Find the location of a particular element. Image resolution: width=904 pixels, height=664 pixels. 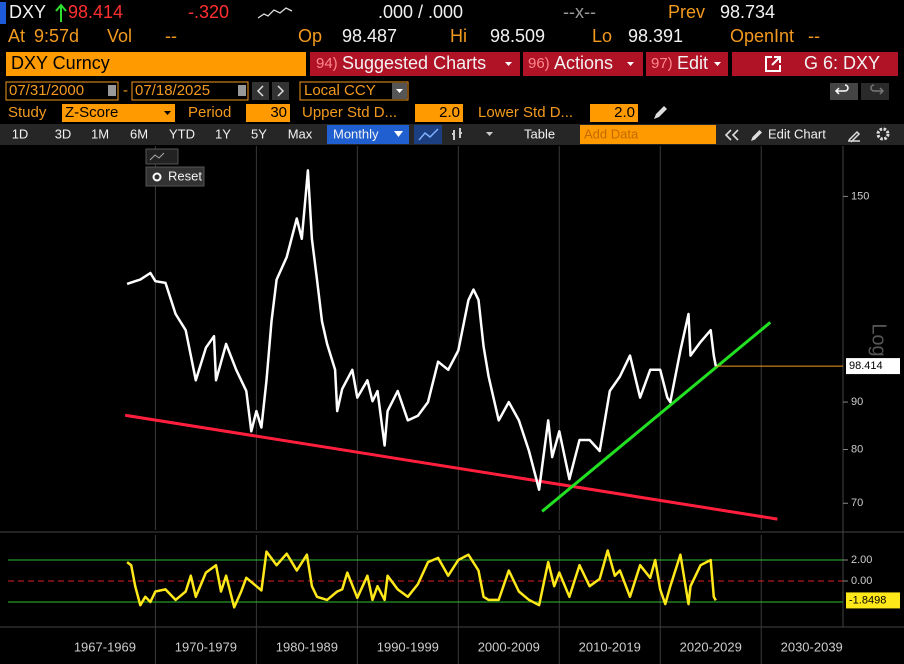

range-tab: 1M is located at coordinates (100, 133).